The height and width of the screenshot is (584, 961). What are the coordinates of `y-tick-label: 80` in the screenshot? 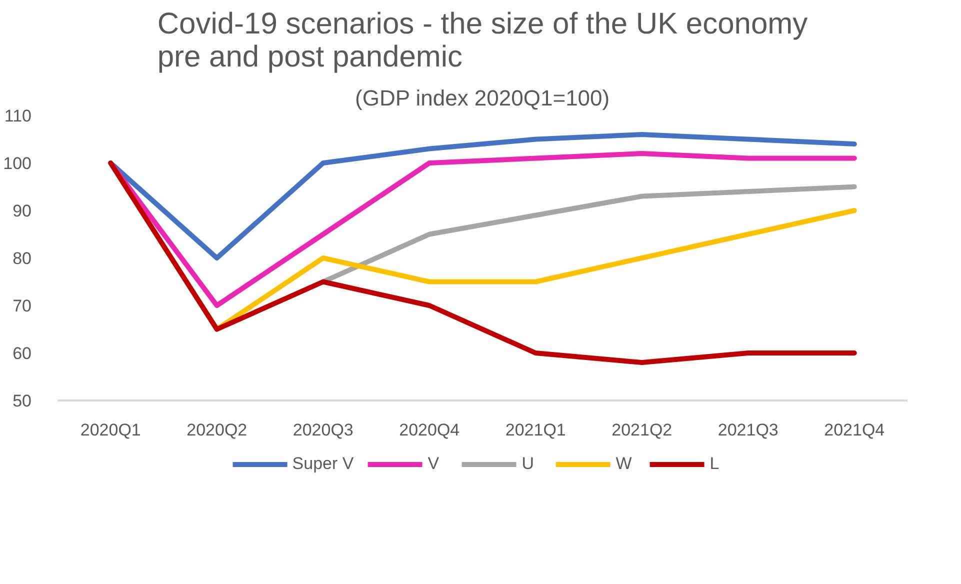 It's located at (22, 258).